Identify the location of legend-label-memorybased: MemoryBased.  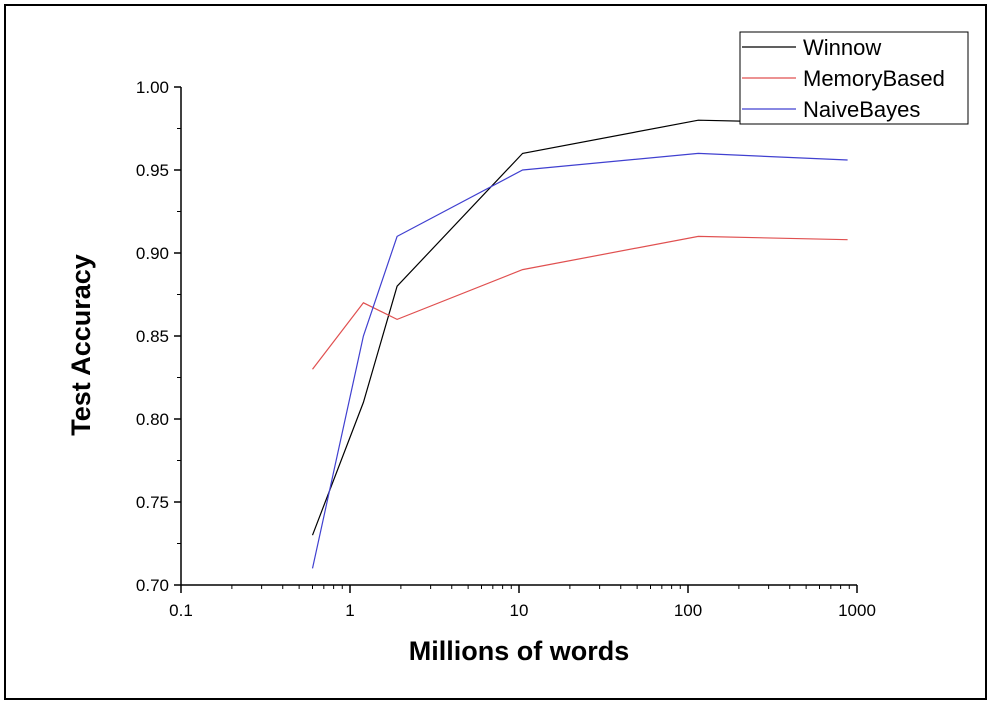
(874, 78).